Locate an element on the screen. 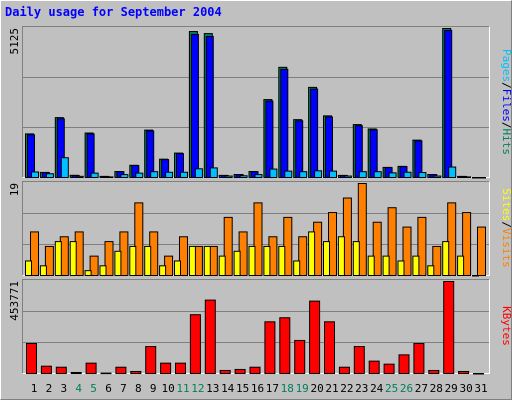  chart-title: Daily usage for September 2004 is located at coordinates (113, 12).